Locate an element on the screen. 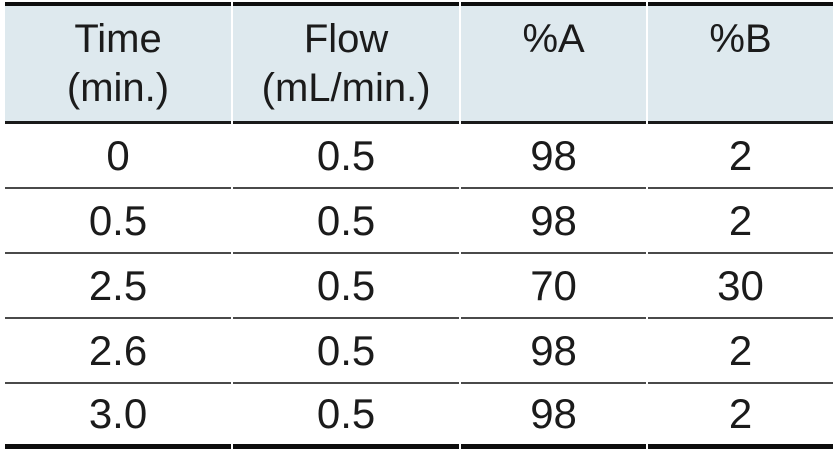 This screenshot has height=454, width=838. cell-time: 0.5 is located at coordinates (118, 221).